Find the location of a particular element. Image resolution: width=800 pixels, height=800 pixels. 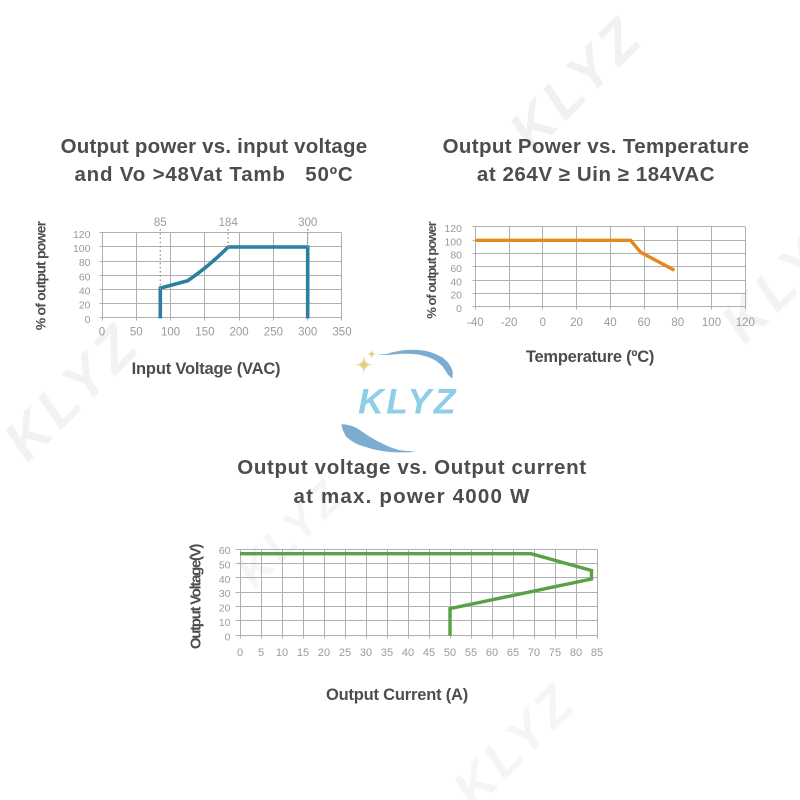

svg-text: at max. power 4000 W is located at coordinates (411, 496).